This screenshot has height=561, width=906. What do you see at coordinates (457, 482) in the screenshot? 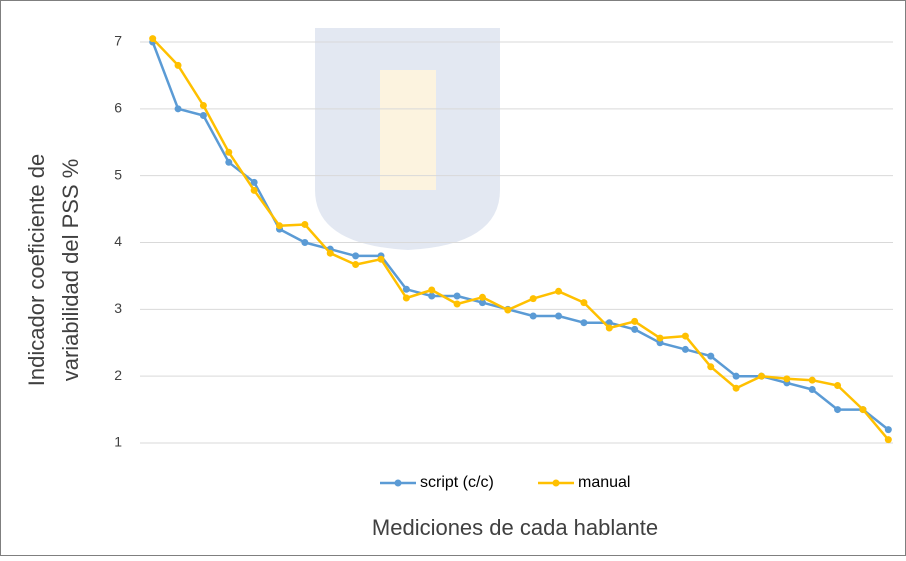
I see `legend-label: script (c/c)` at bounding box center [457, 482].